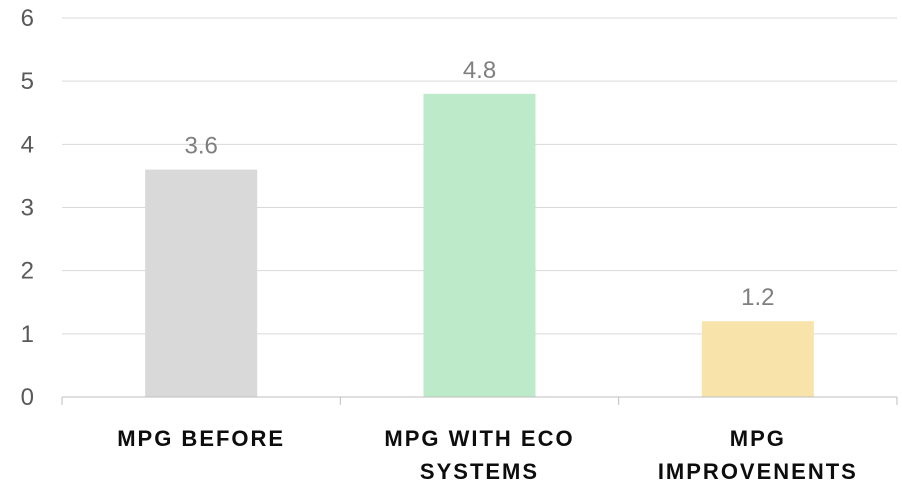 Image resolution: width=902 pixels, height=489 pixels. Describe the element at coordinates (479, 400) in the screenshot. I see `x-axis` at that location.